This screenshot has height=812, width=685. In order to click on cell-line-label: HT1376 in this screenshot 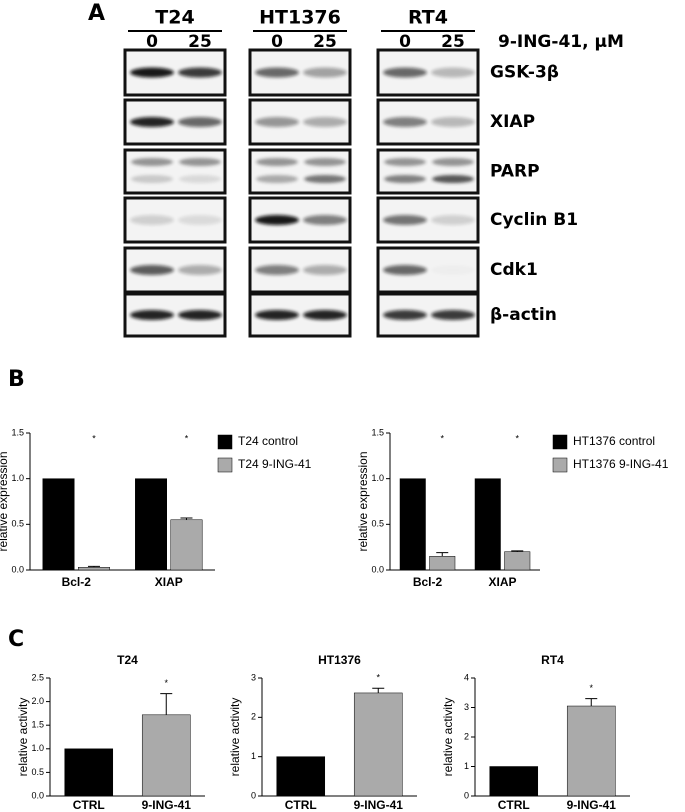, I will do `click(300, 18)`.